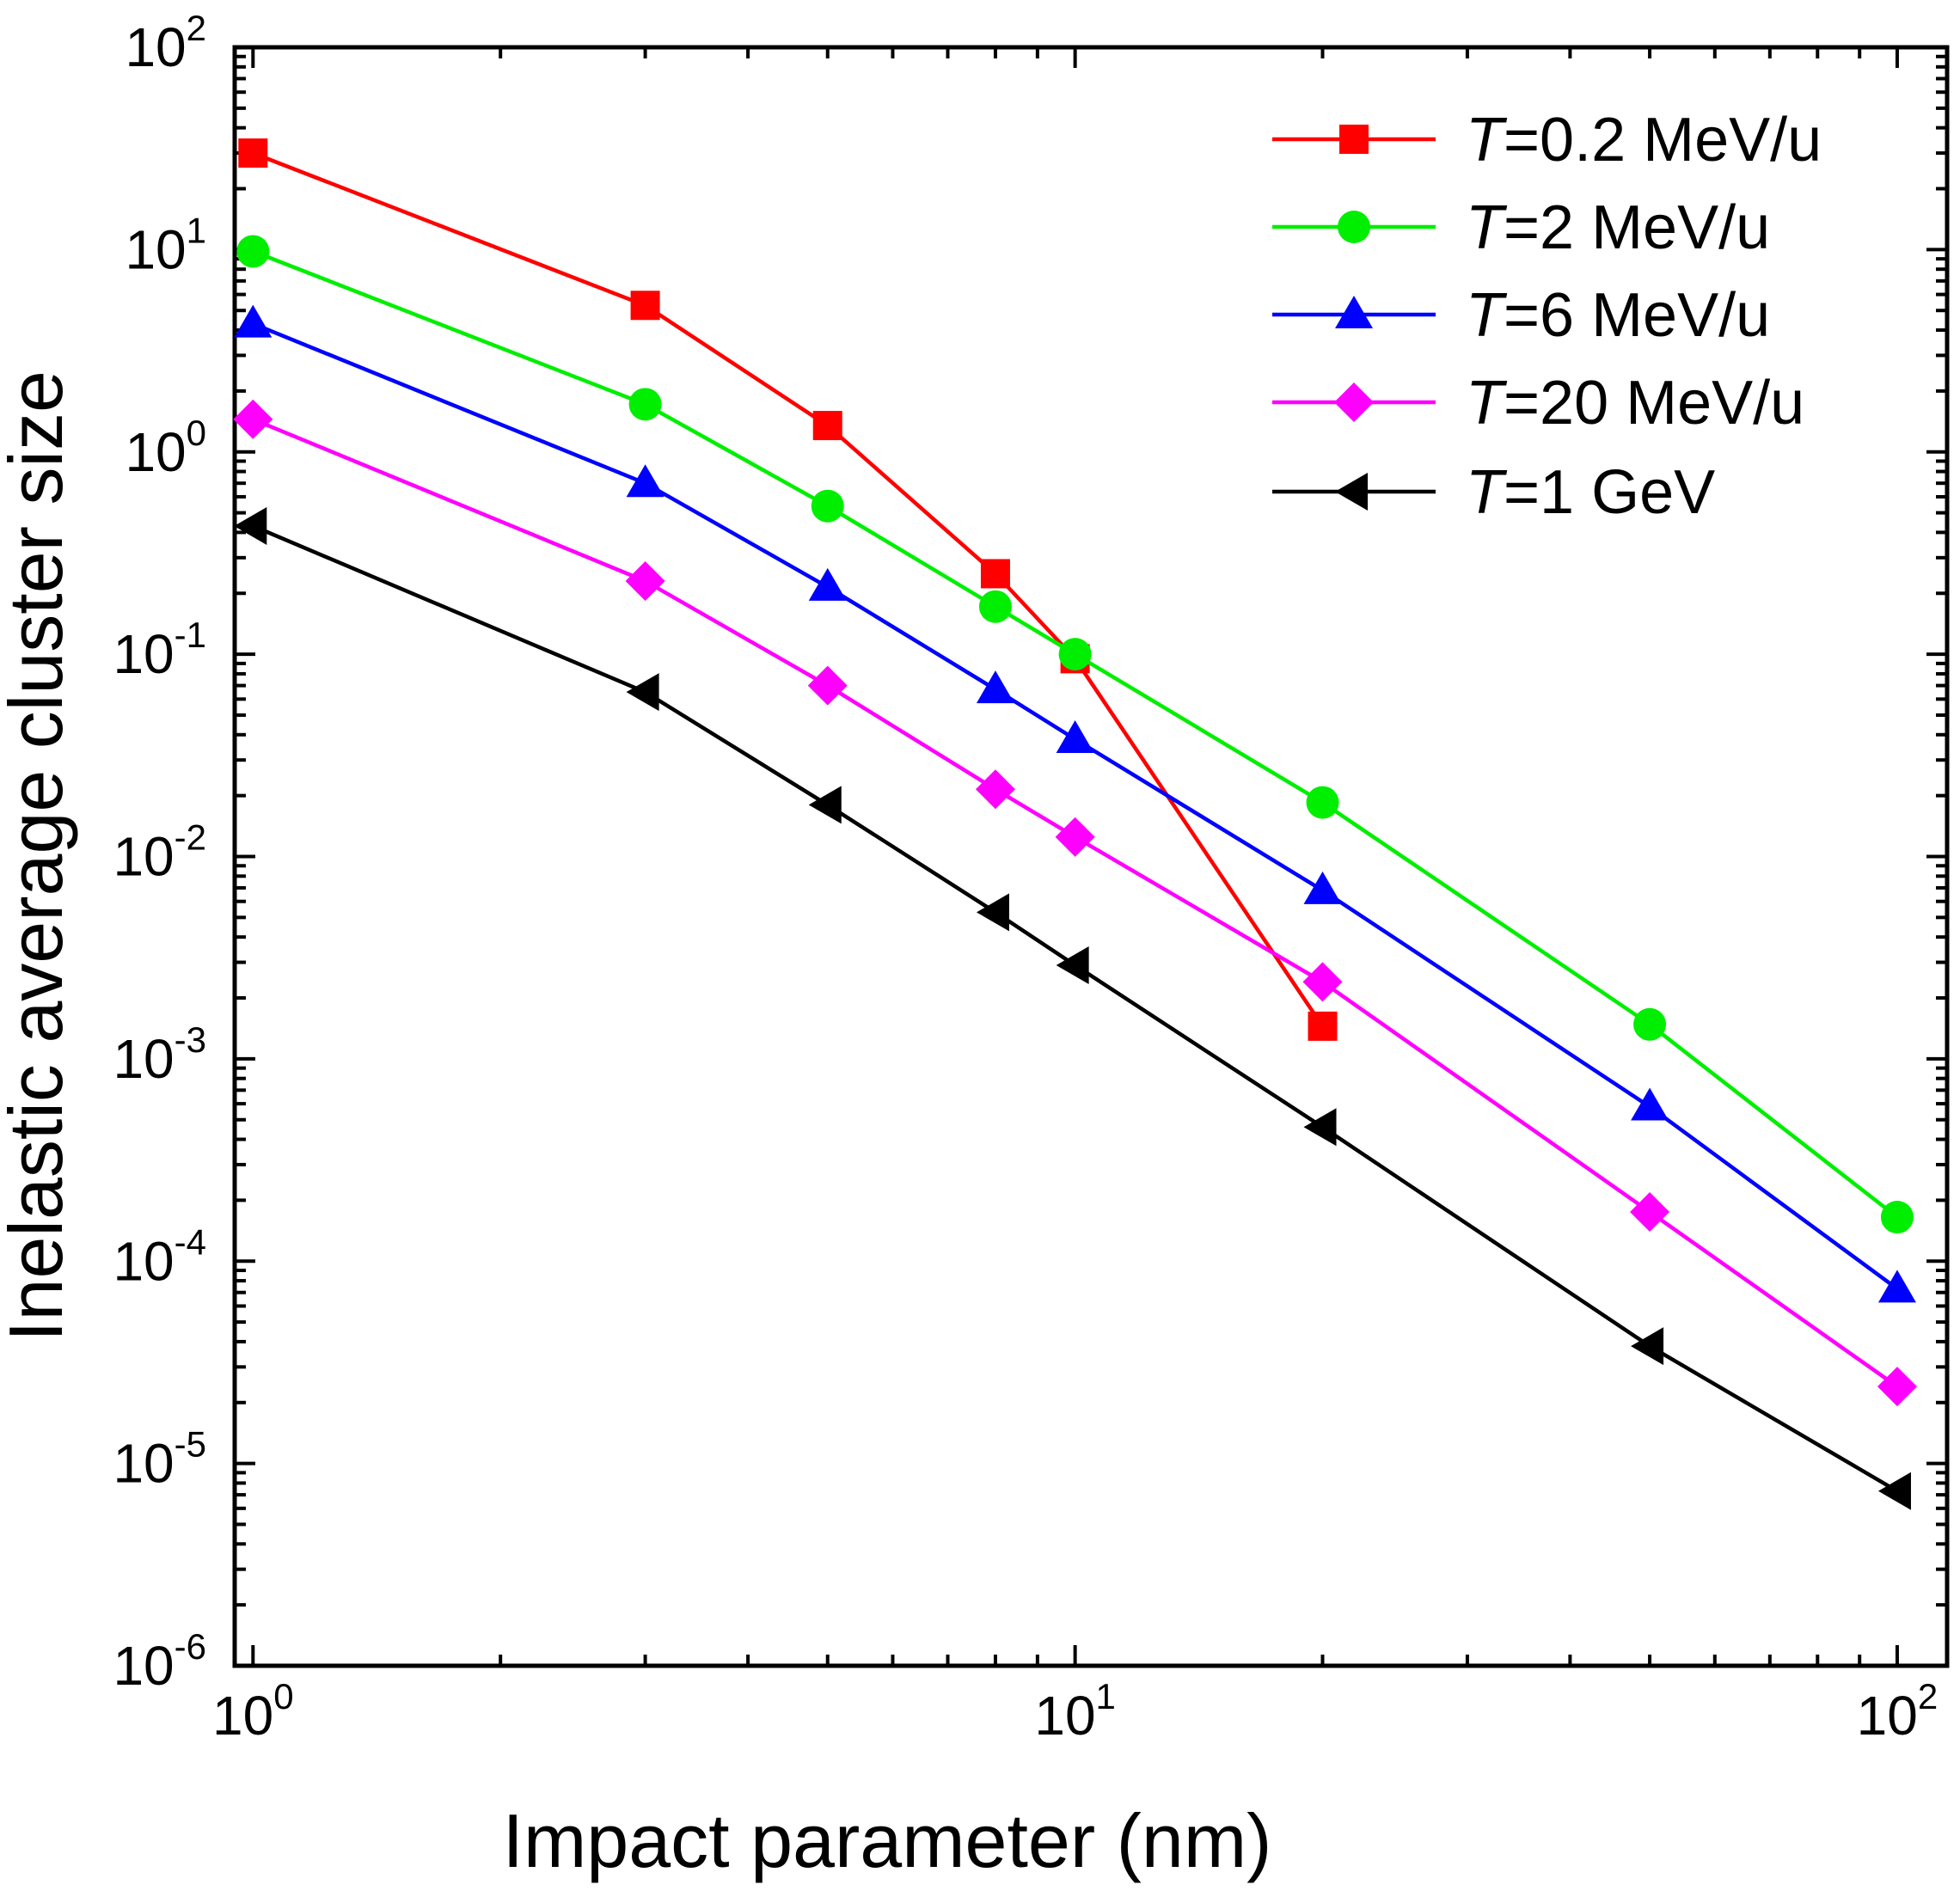 This screenshot has width=1960, height=1903. Describe the element at coordinates (1928, 1696) in the screenshot. I see `x-tick-label-exponent: 2` at that location.